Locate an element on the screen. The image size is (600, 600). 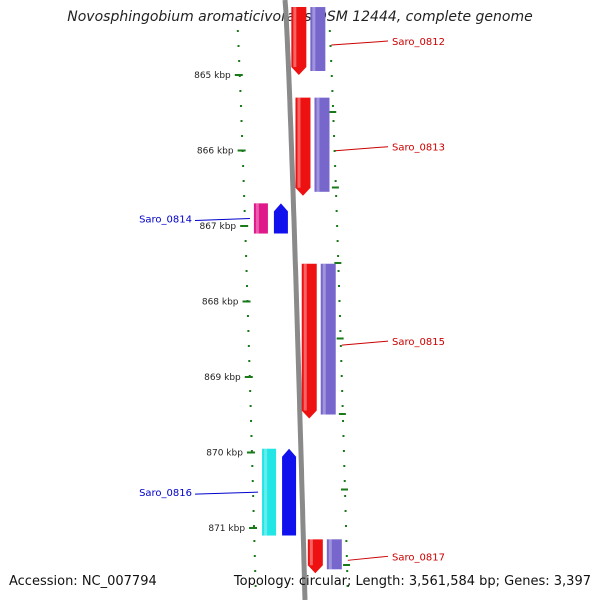
gene-label: Saro_0813 is located at coordinates (418, 148).